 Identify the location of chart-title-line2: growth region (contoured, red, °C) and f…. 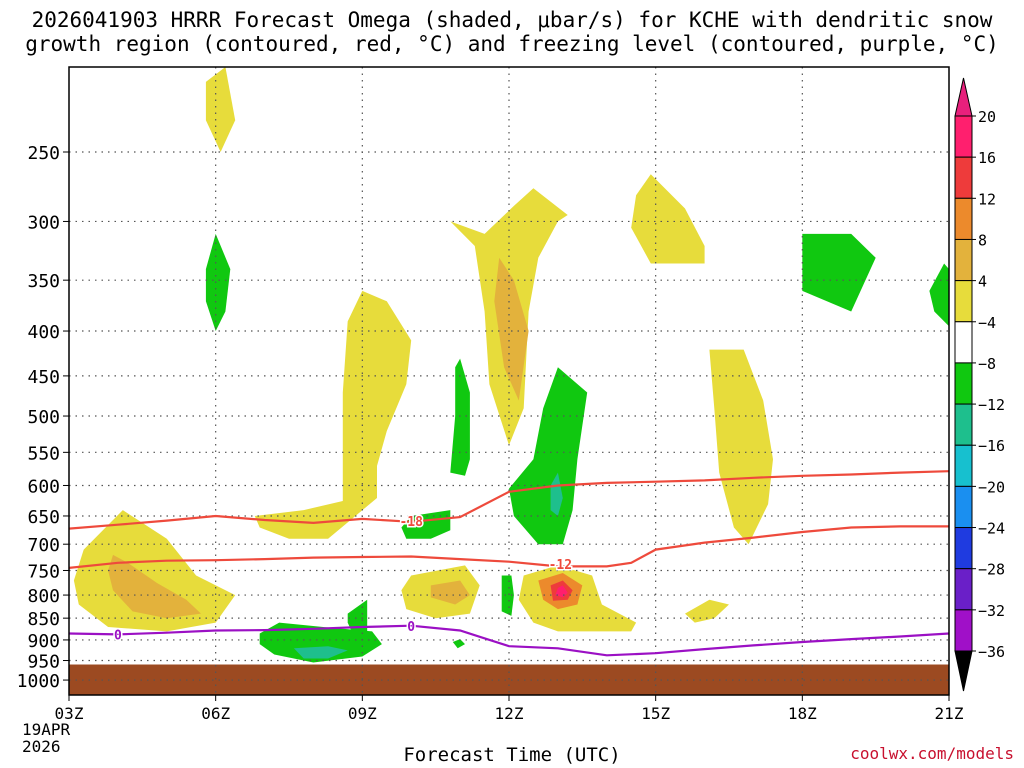
(512, 44).